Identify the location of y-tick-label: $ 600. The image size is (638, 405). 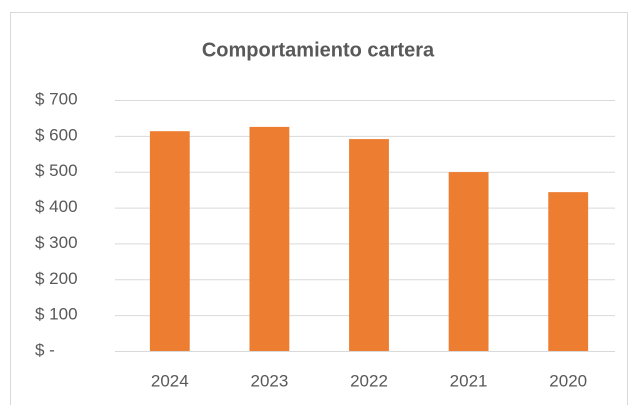
(56, 134).